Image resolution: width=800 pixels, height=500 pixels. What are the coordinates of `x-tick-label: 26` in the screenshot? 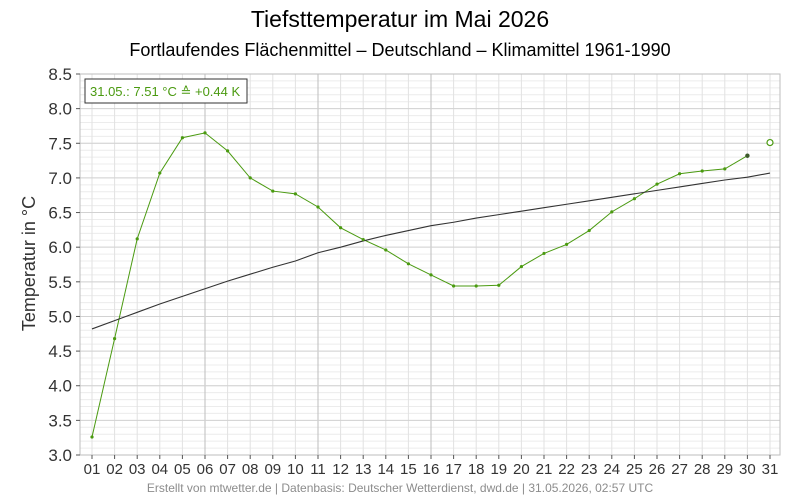 It's located at (657, 469).